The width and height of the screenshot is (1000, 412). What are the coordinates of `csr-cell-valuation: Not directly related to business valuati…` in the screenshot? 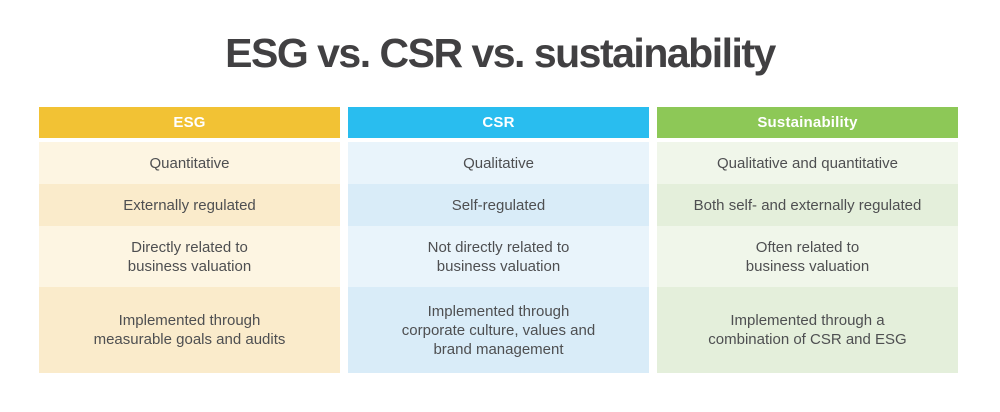 It's located at (498, 256).